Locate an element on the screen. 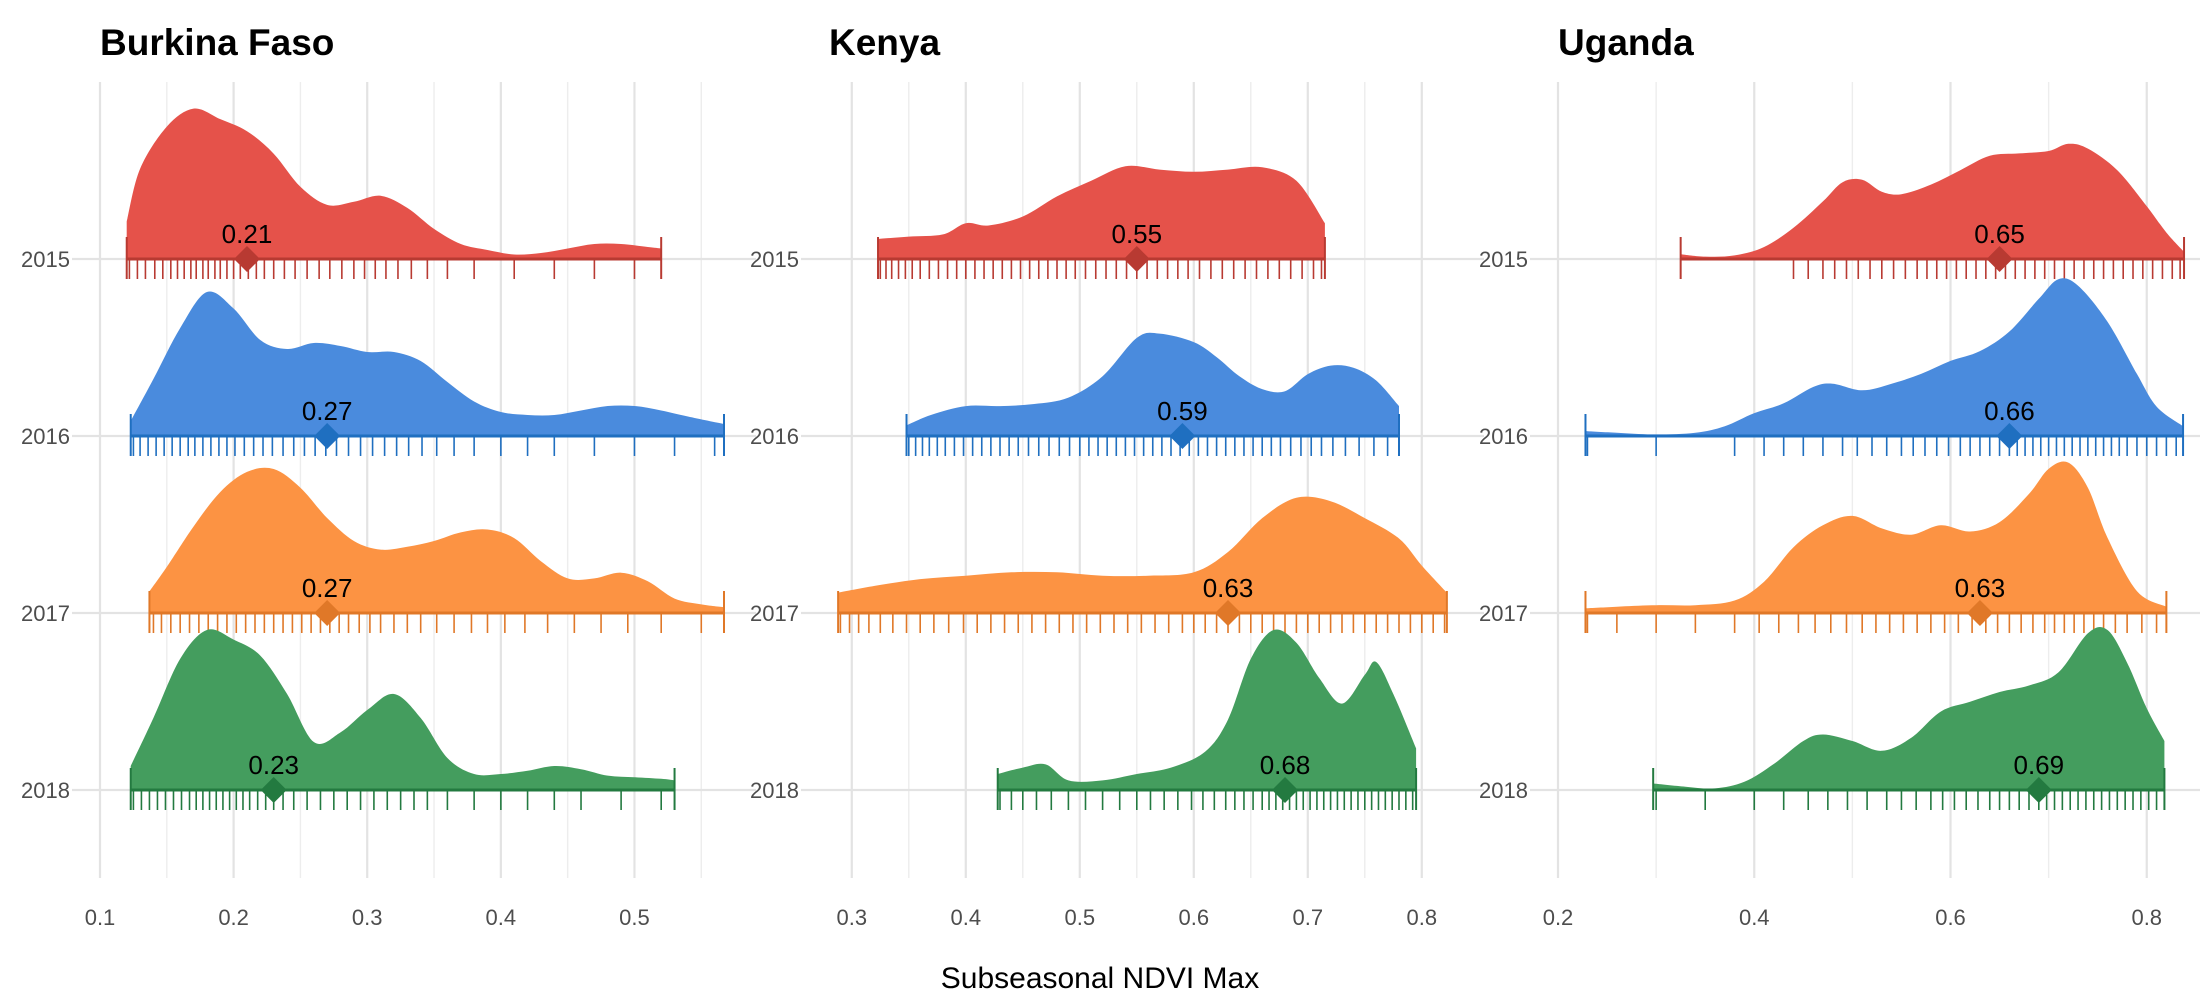 The image size is (2200, 1000). burkina-faso-x-tick-label: 0.4 is located at coordinates (501, 917).